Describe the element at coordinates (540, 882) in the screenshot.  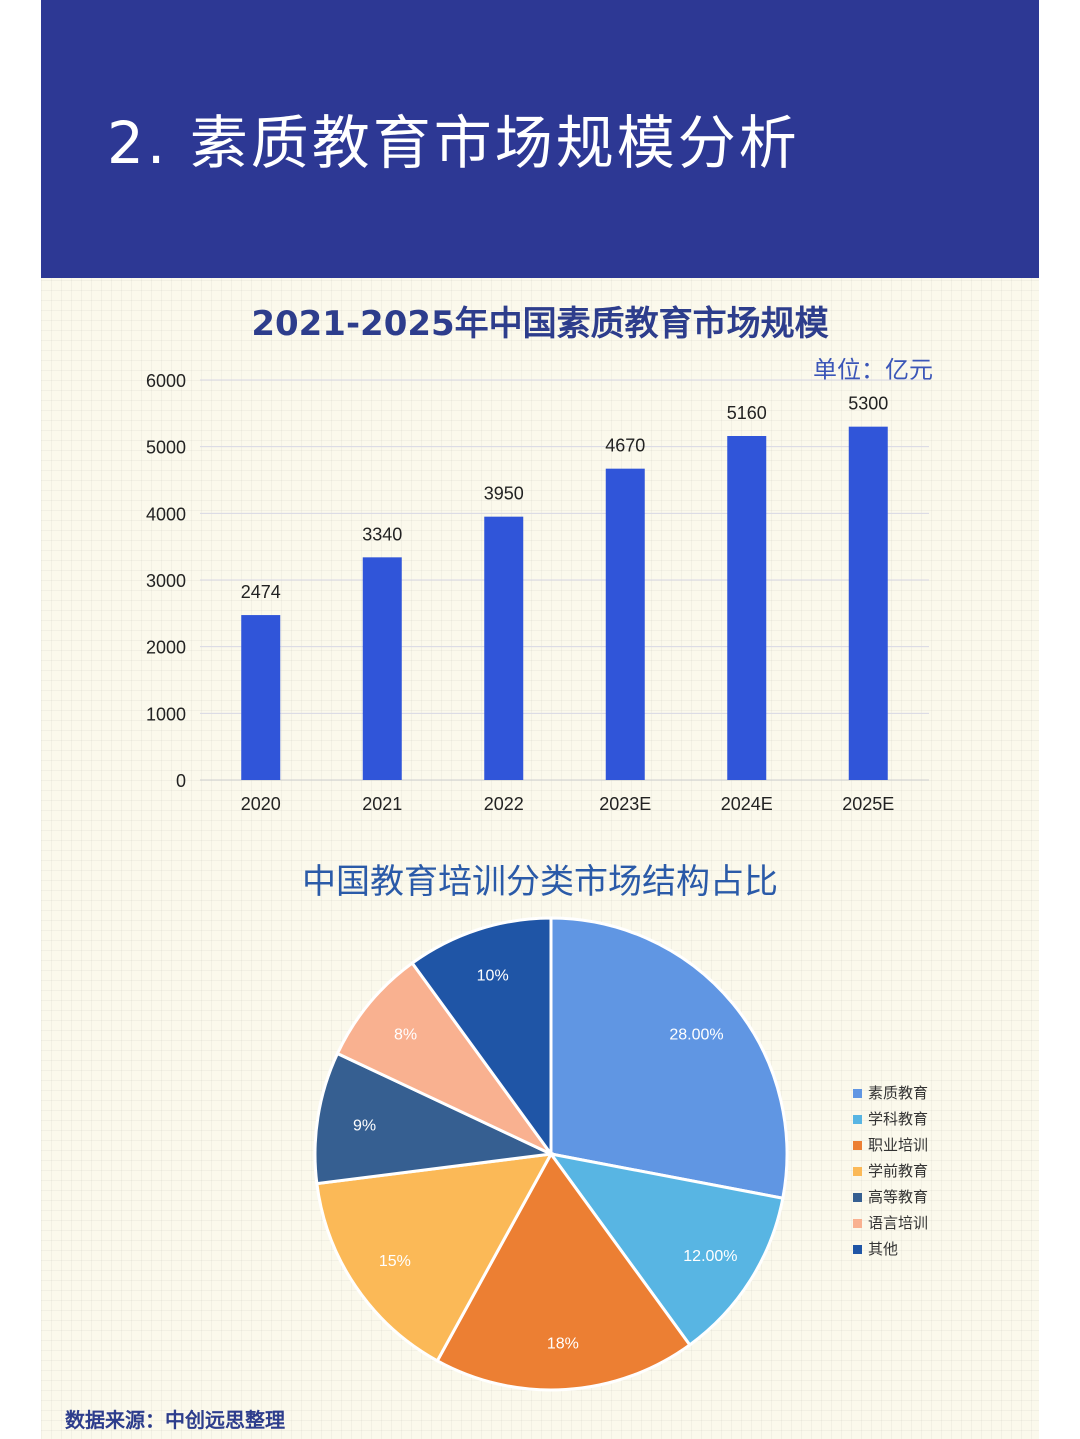
I see `pie-chart-title: 中国教育培训分类市场结构占比` at that location.